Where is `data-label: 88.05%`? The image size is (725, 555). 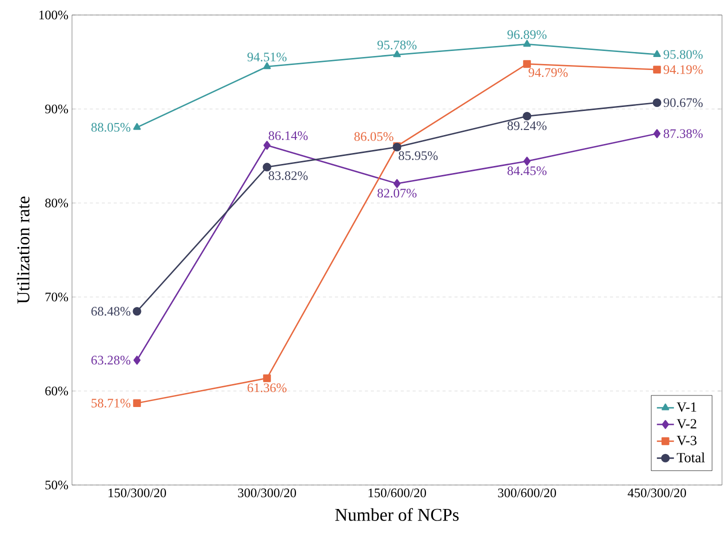
data-label: 88.05% is located at coordinates (110, 127).